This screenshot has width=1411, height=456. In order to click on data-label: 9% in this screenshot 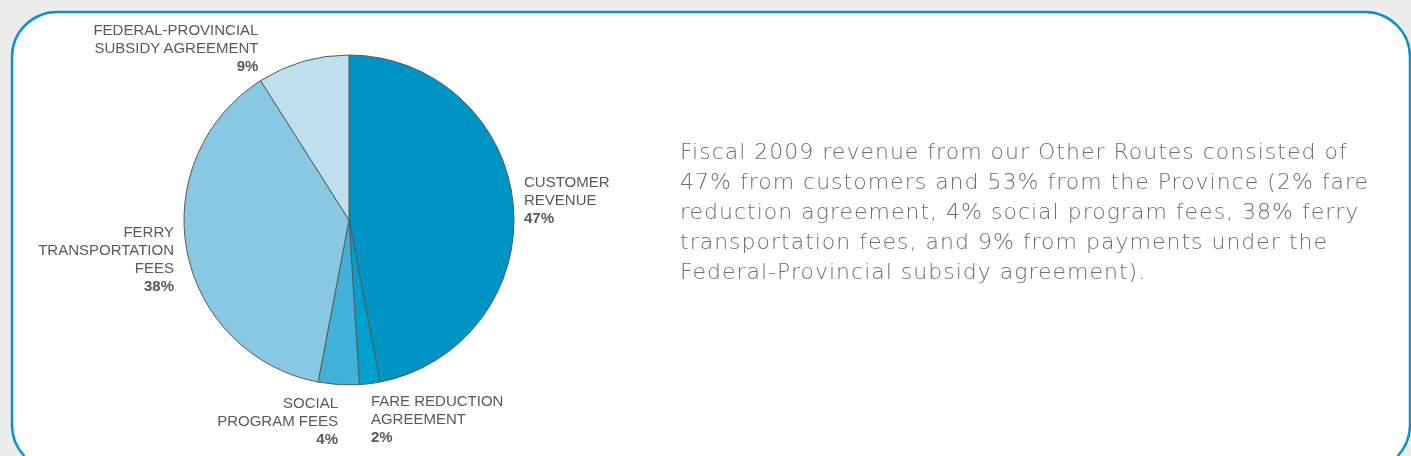, I will do `click(247, 65)`.